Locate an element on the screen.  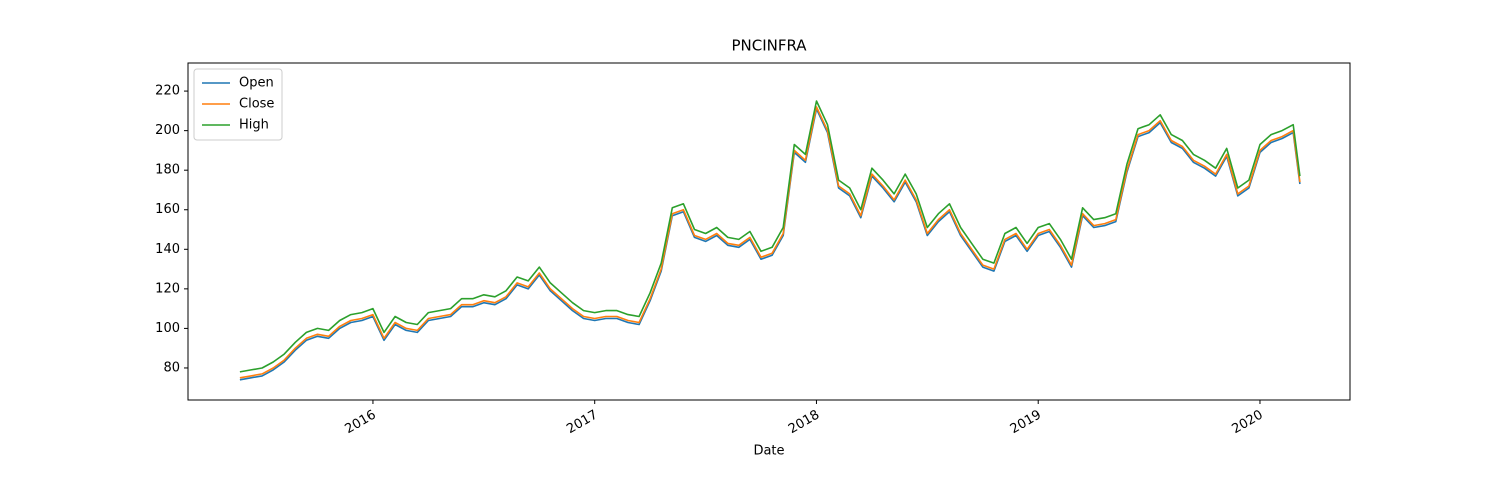
x-axis-label: Date is located at coordinates (768, 451).